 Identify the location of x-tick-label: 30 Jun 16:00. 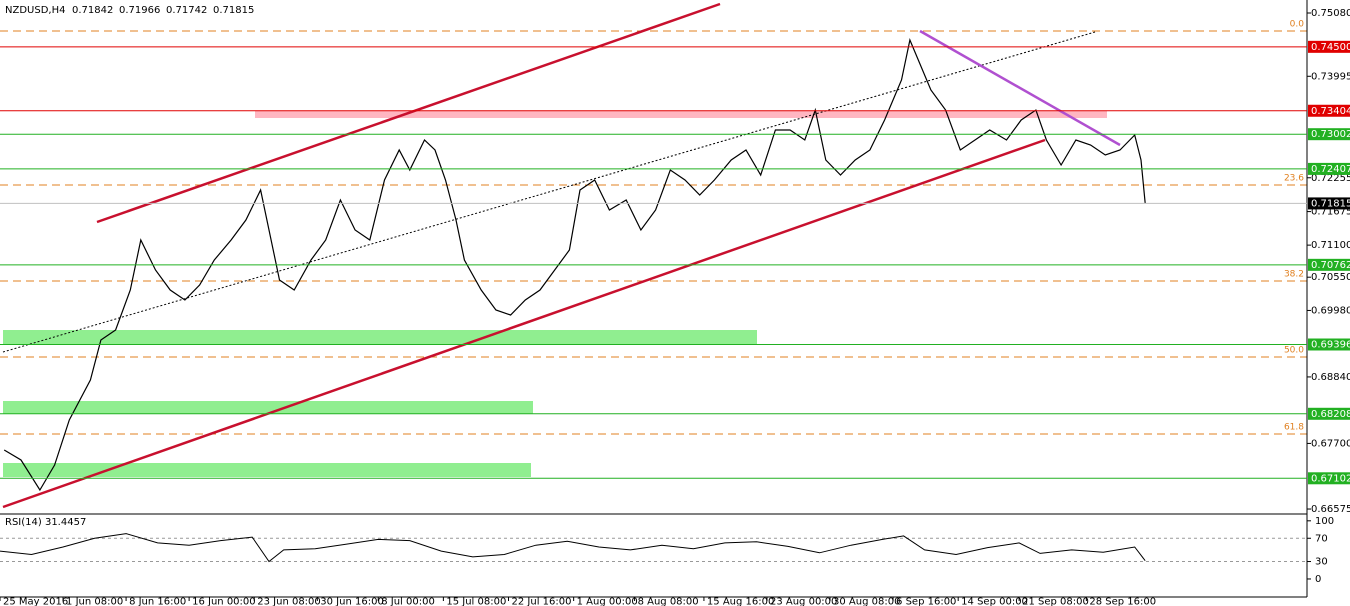
(352, 601).